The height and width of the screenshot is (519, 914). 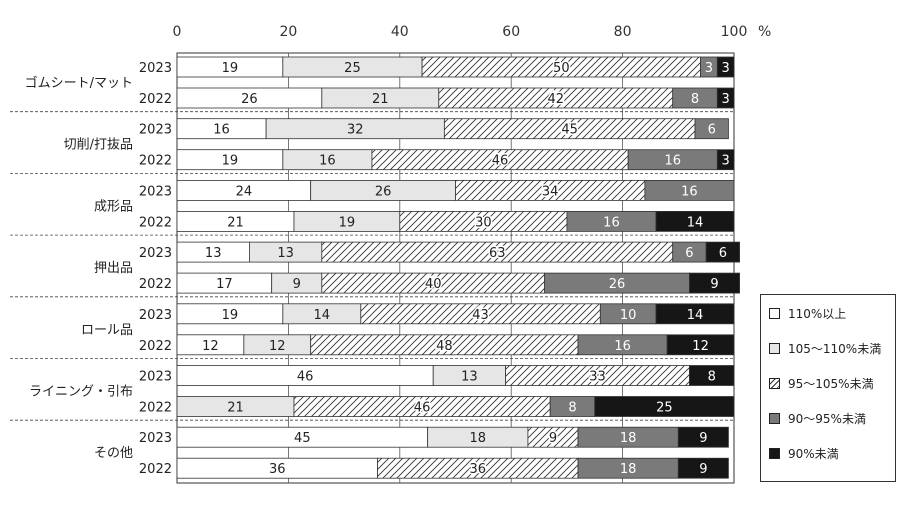 What do you see at coordinates (177, 32) in the screenshot?
I see `x-tick-label: 0` at bounding box center [177, 32].